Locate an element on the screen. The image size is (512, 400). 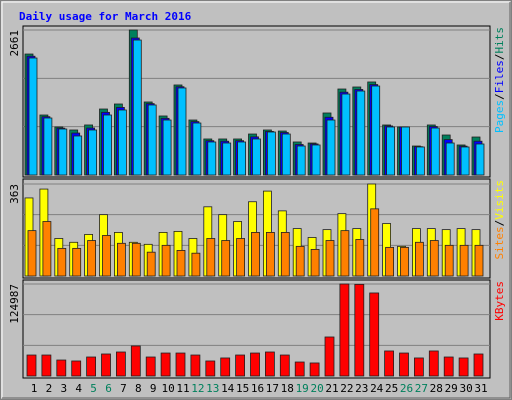
x-tick-label: 11 is located at coordinates (182, 388).